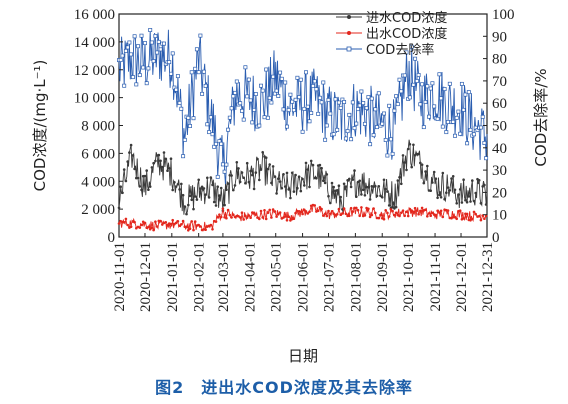 The height and width of the screenshot is (404, 568). Describe the element at coordinates (224, 277) in the screenshot. I see `x-tick-label: 2021-03-01` at that location.